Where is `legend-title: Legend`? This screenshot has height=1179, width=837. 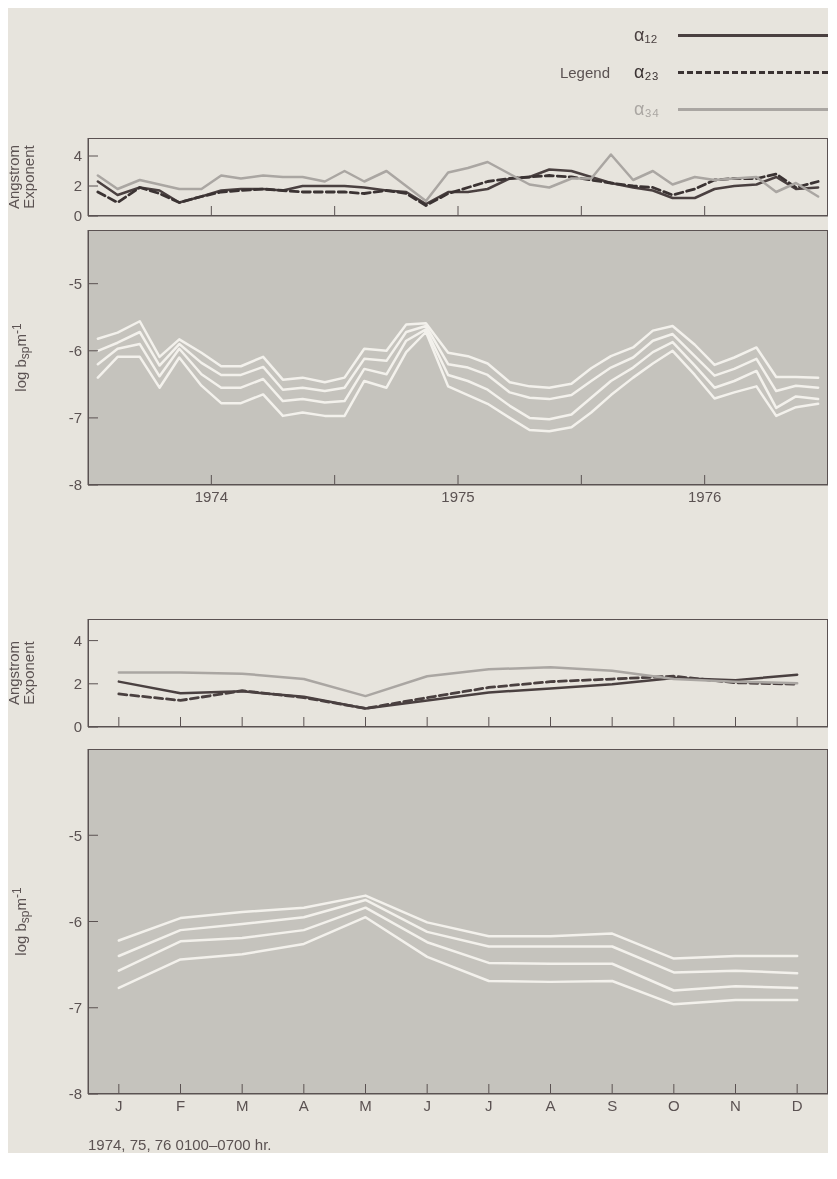 legend-title: Legend is located at coordinates (584, 72).